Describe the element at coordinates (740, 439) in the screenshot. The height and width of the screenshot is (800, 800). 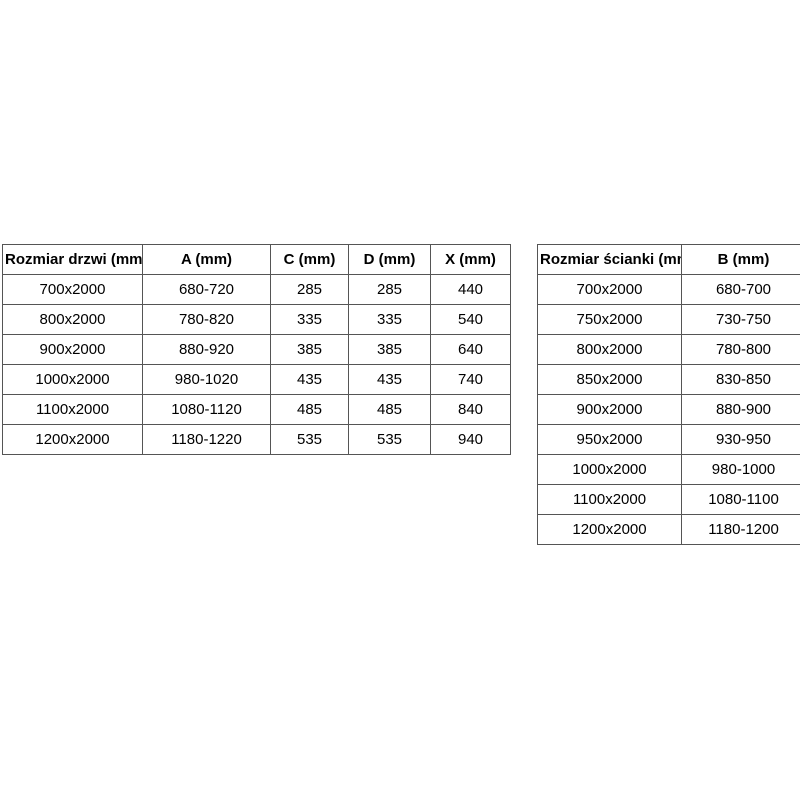
I see `table-cell: 930-950` at that location.